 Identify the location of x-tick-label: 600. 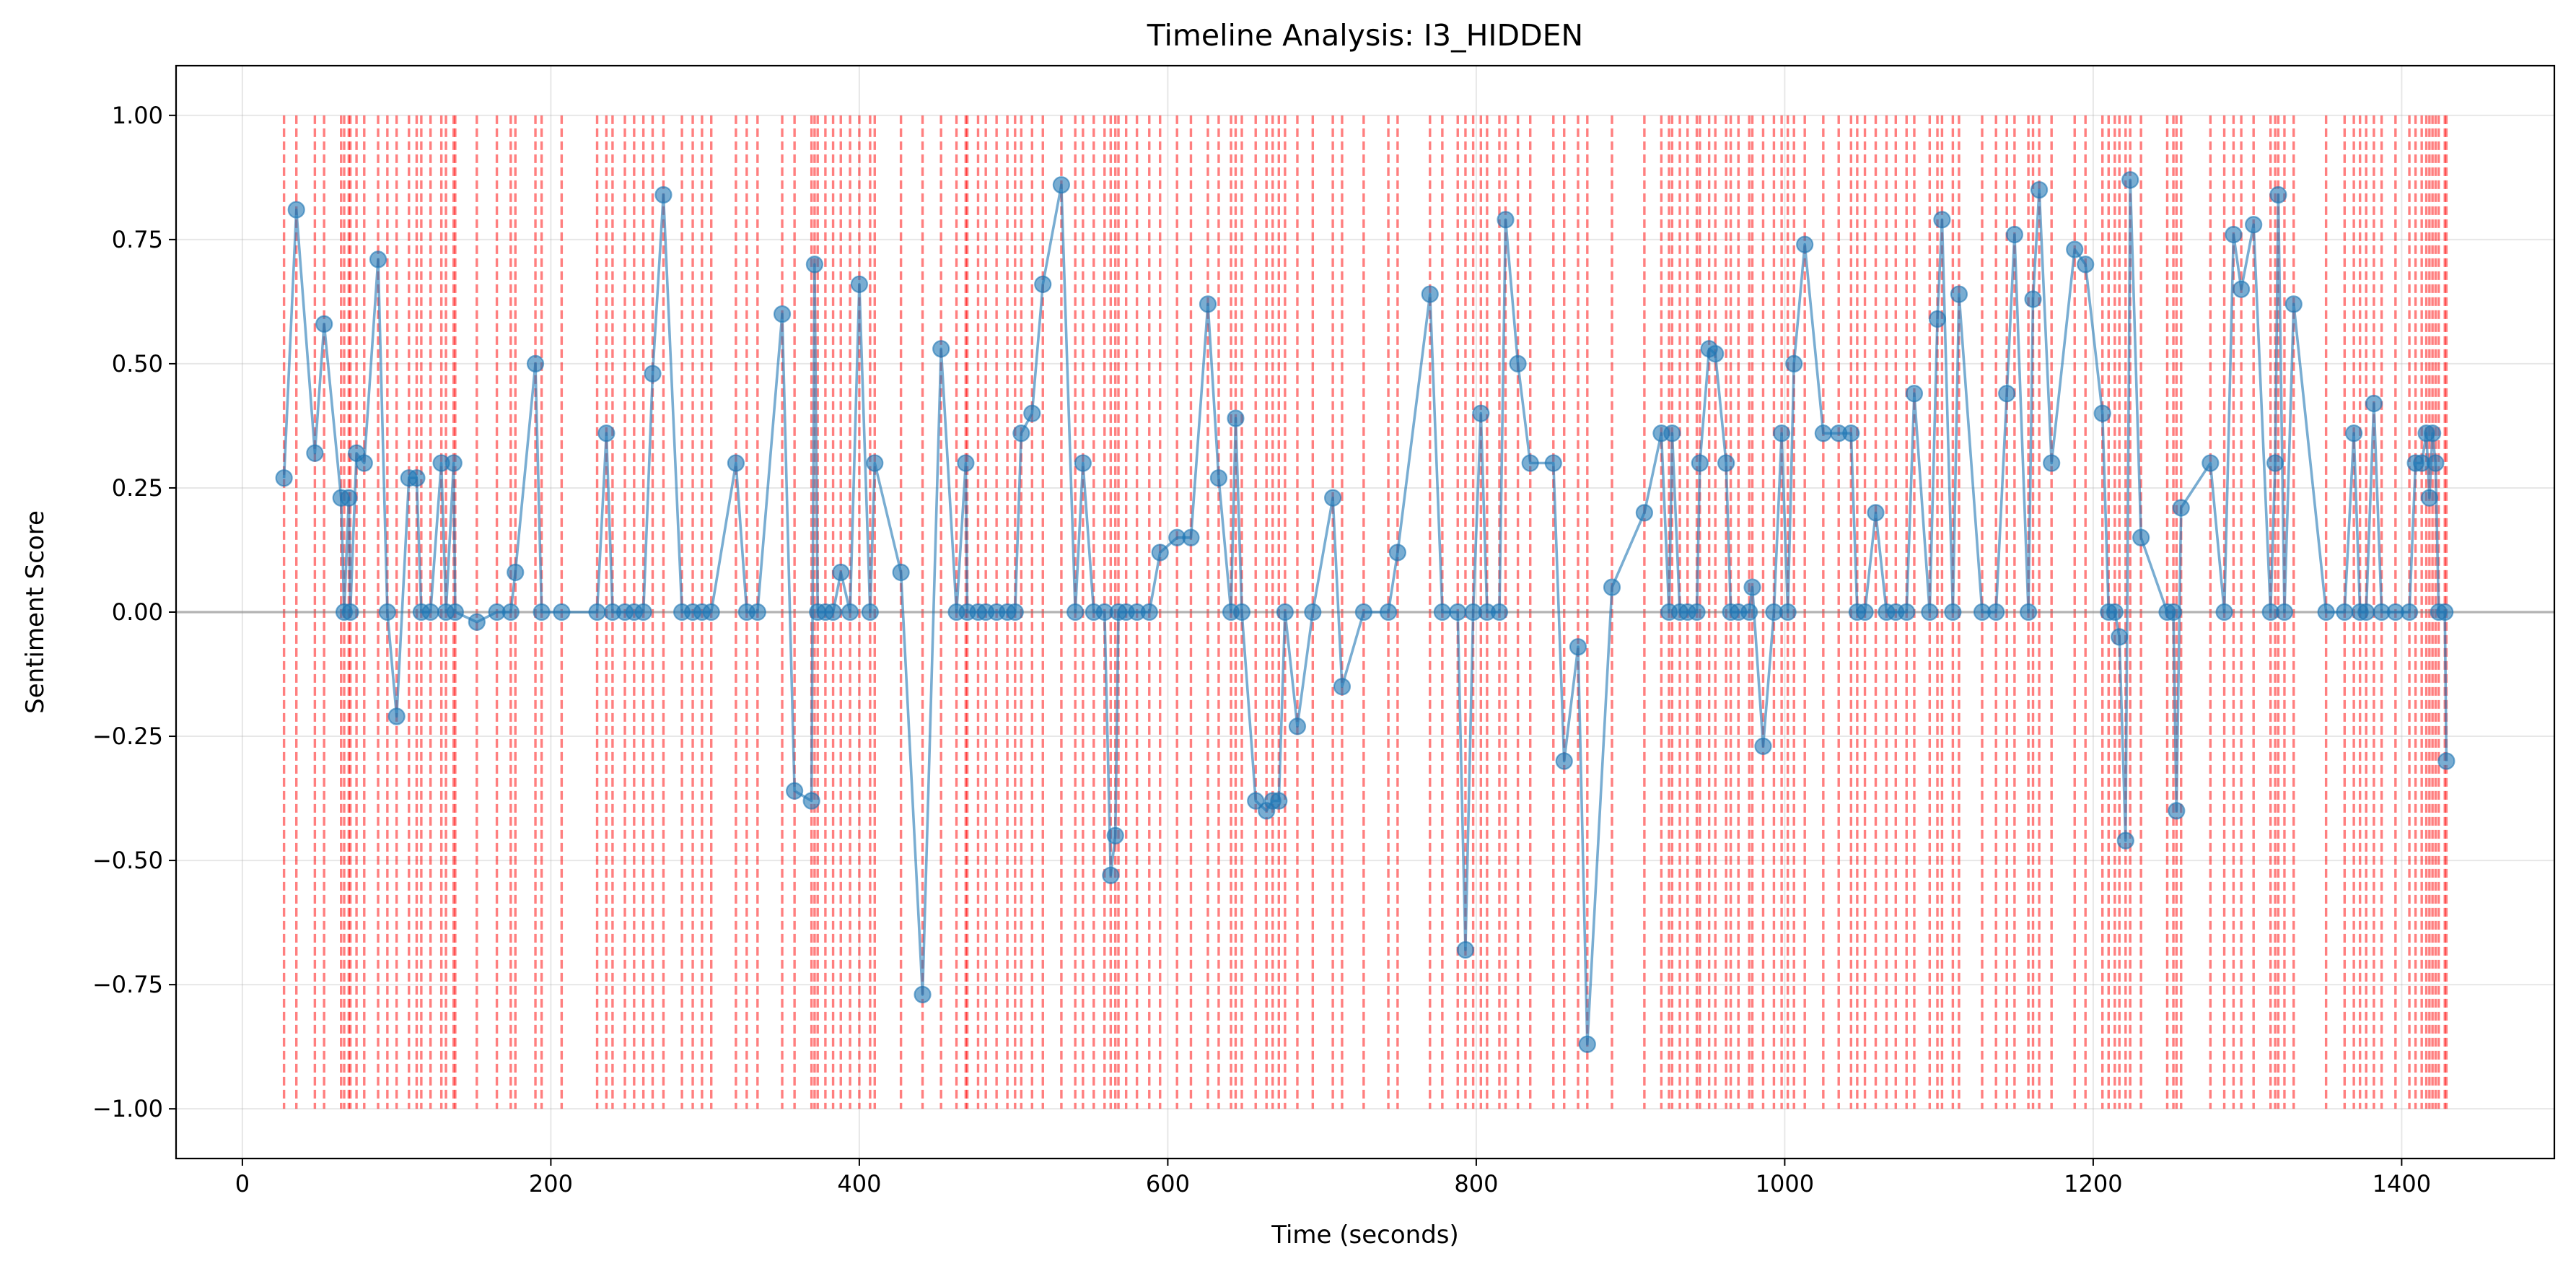
(1168, 1183).